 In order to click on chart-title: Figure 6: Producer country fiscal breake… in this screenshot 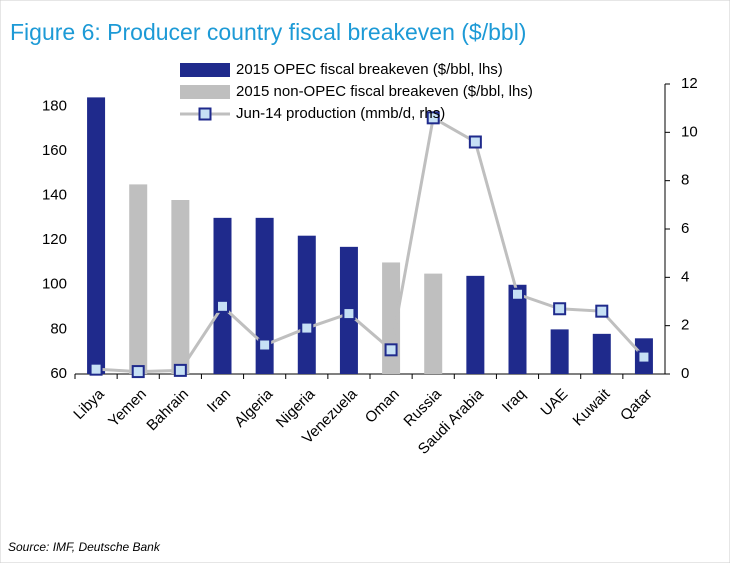, I will do `click(268, 32)`.